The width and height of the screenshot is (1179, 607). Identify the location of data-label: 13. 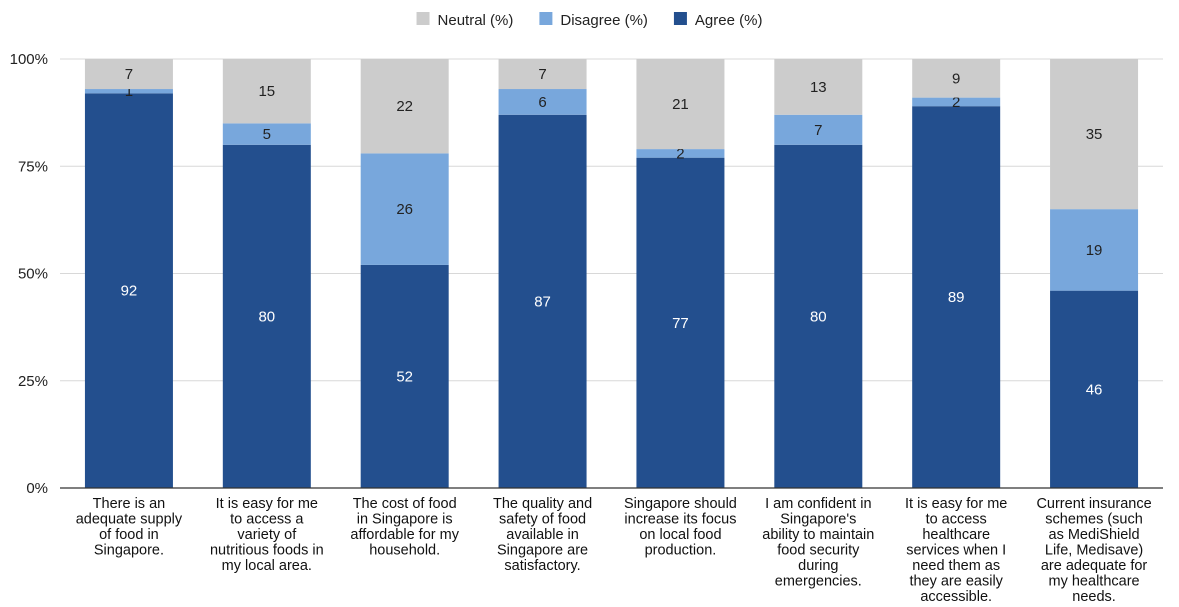
(818, 87).